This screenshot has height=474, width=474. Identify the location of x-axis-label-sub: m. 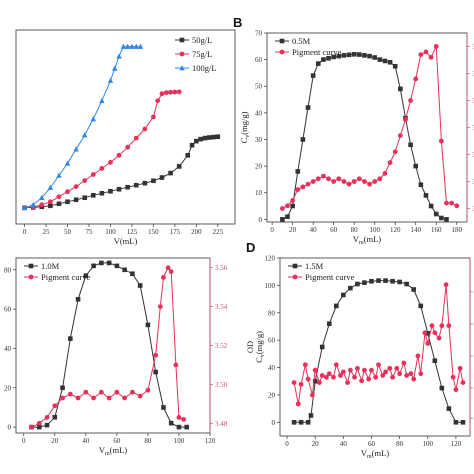
(369, 457).